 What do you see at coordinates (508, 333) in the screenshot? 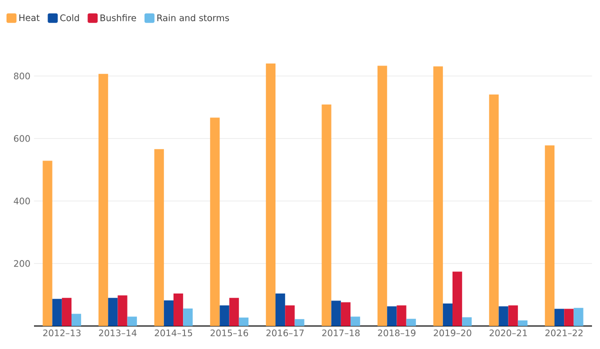
I see `x-tick-label: 2020–21` at bounding box center [508, 333].